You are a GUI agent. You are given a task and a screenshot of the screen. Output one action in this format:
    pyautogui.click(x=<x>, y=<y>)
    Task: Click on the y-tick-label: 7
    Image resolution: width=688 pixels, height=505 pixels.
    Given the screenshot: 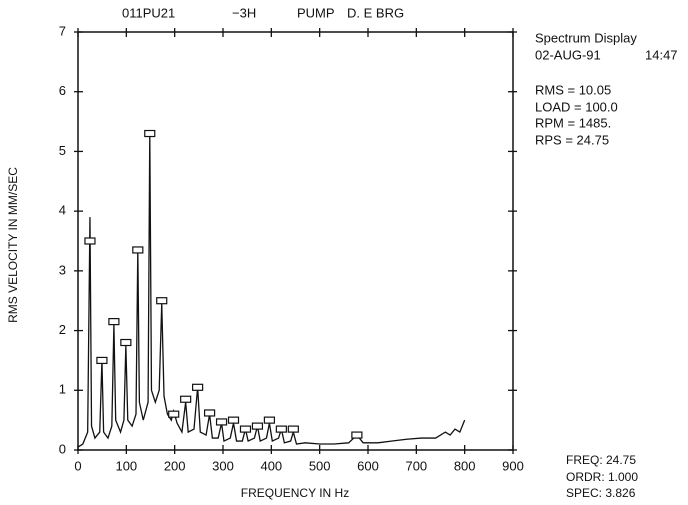 What is the action you would take?
    pyautogui.click(x=62, y=30)
    